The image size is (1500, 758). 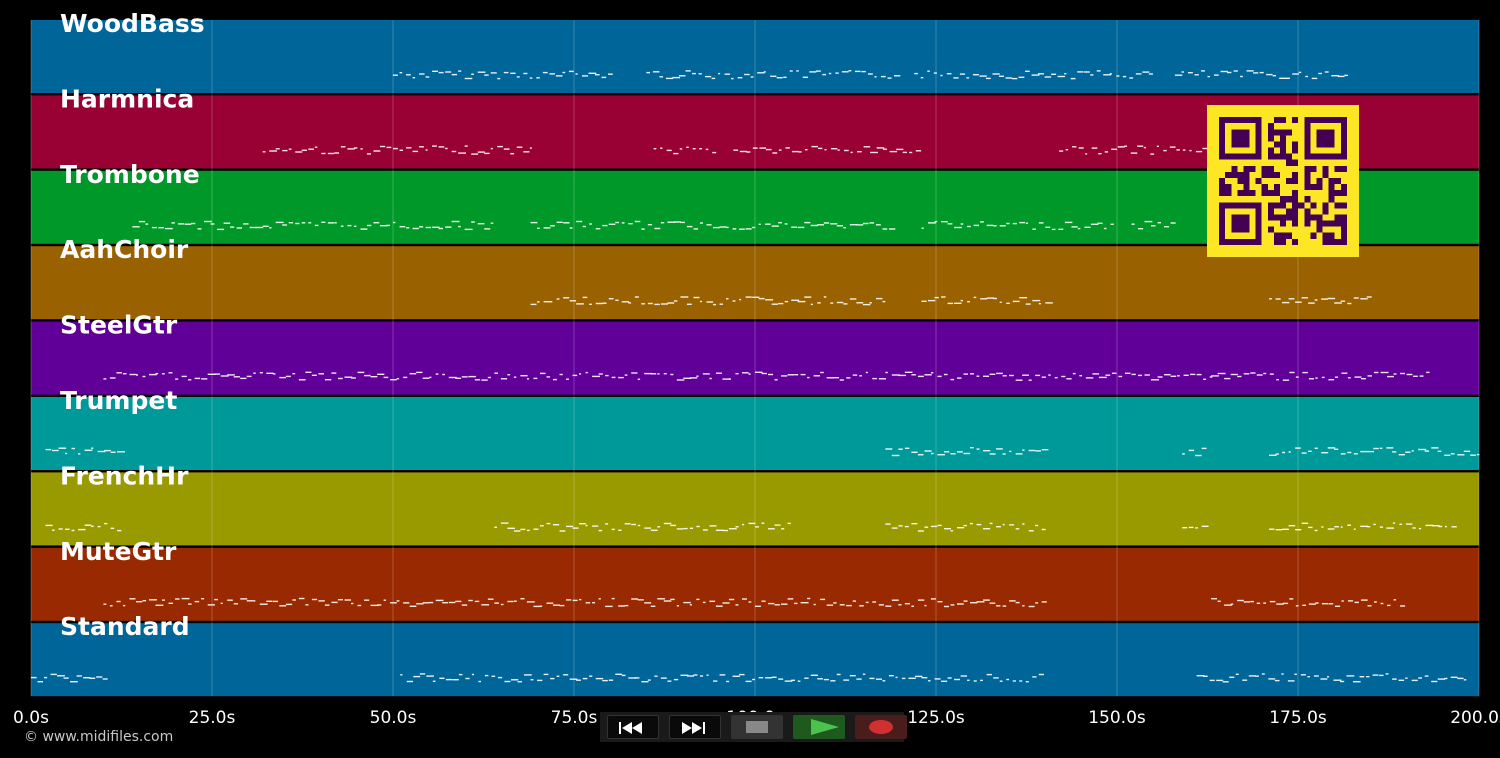 I want to click on record-icon, so click(x=881, y=727).